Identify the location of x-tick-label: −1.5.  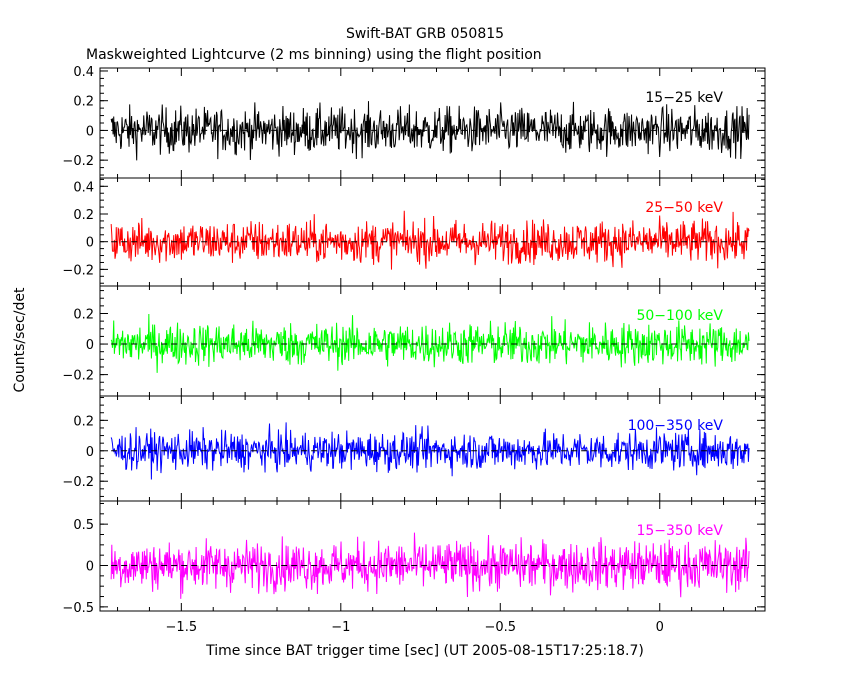
(182, 627).